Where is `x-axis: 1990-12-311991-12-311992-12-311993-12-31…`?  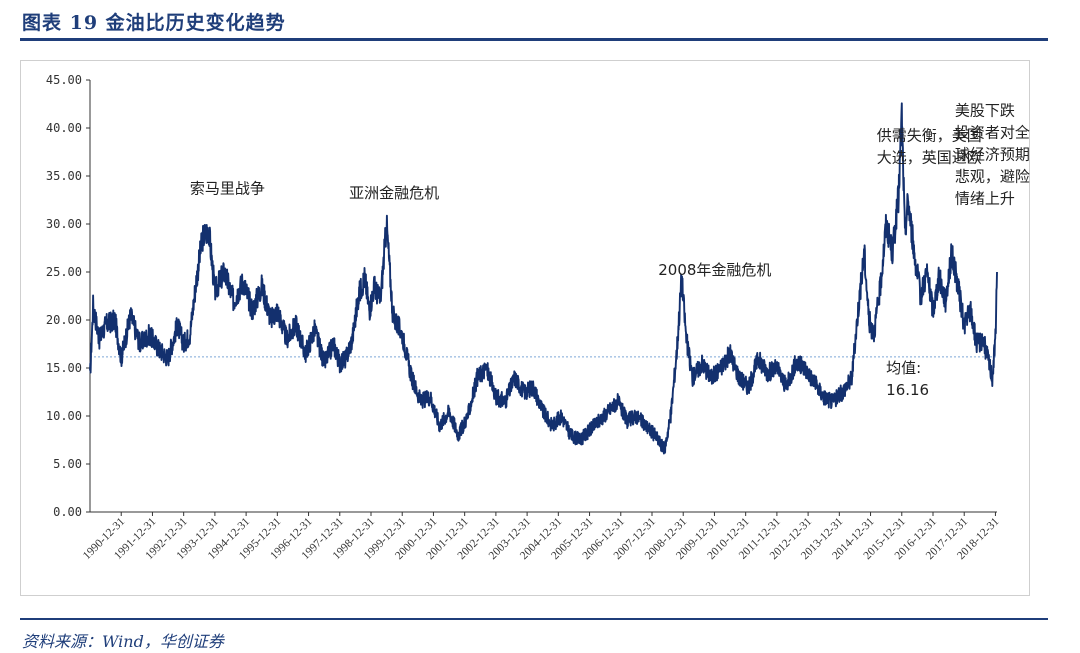
x-axis: 1990-12-311991-12-311992-12-311993-12-31… is located at coordinates (541, 536).